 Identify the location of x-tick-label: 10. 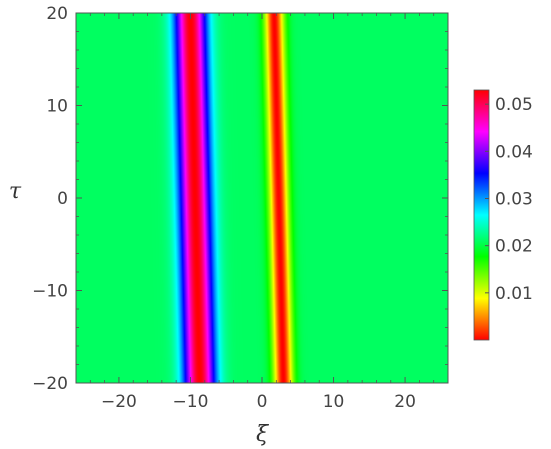
(334, 402).